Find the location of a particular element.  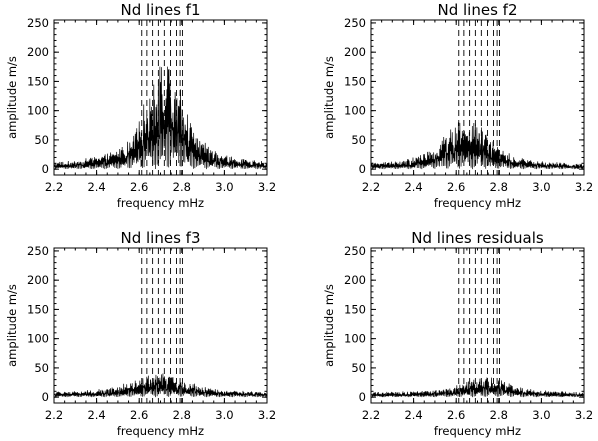

panel-title: Nd lines residuals is located at coordinates (477, 238).